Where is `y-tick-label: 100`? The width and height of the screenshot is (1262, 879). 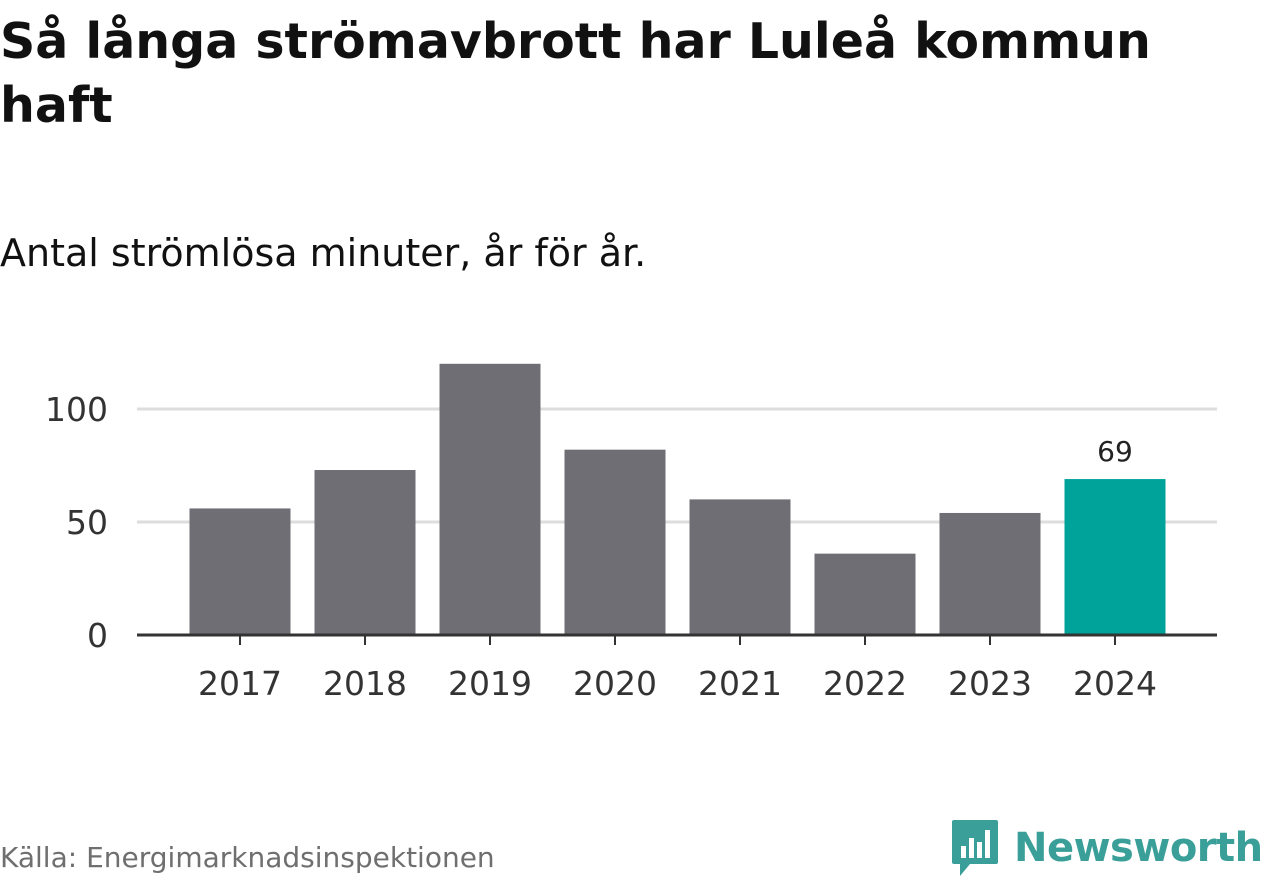
y-tick-label: 100 is located at coordinates (76, 409).